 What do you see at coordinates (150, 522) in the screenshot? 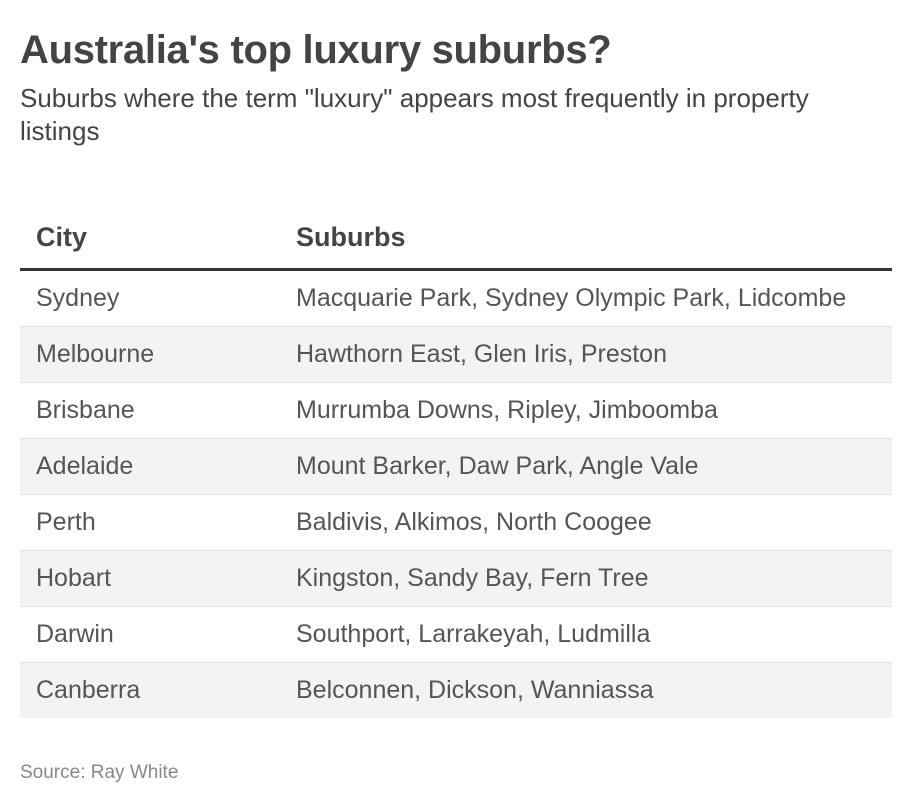
I see `cell-city: Perth` at bounding box center [150, 522].